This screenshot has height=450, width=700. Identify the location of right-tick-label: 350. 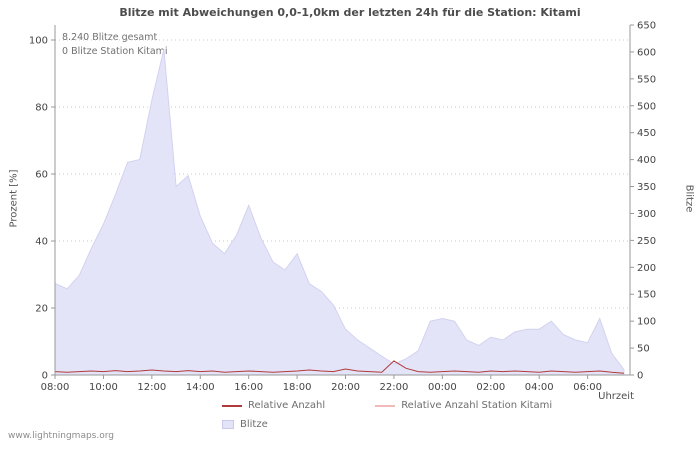
(646, 187).